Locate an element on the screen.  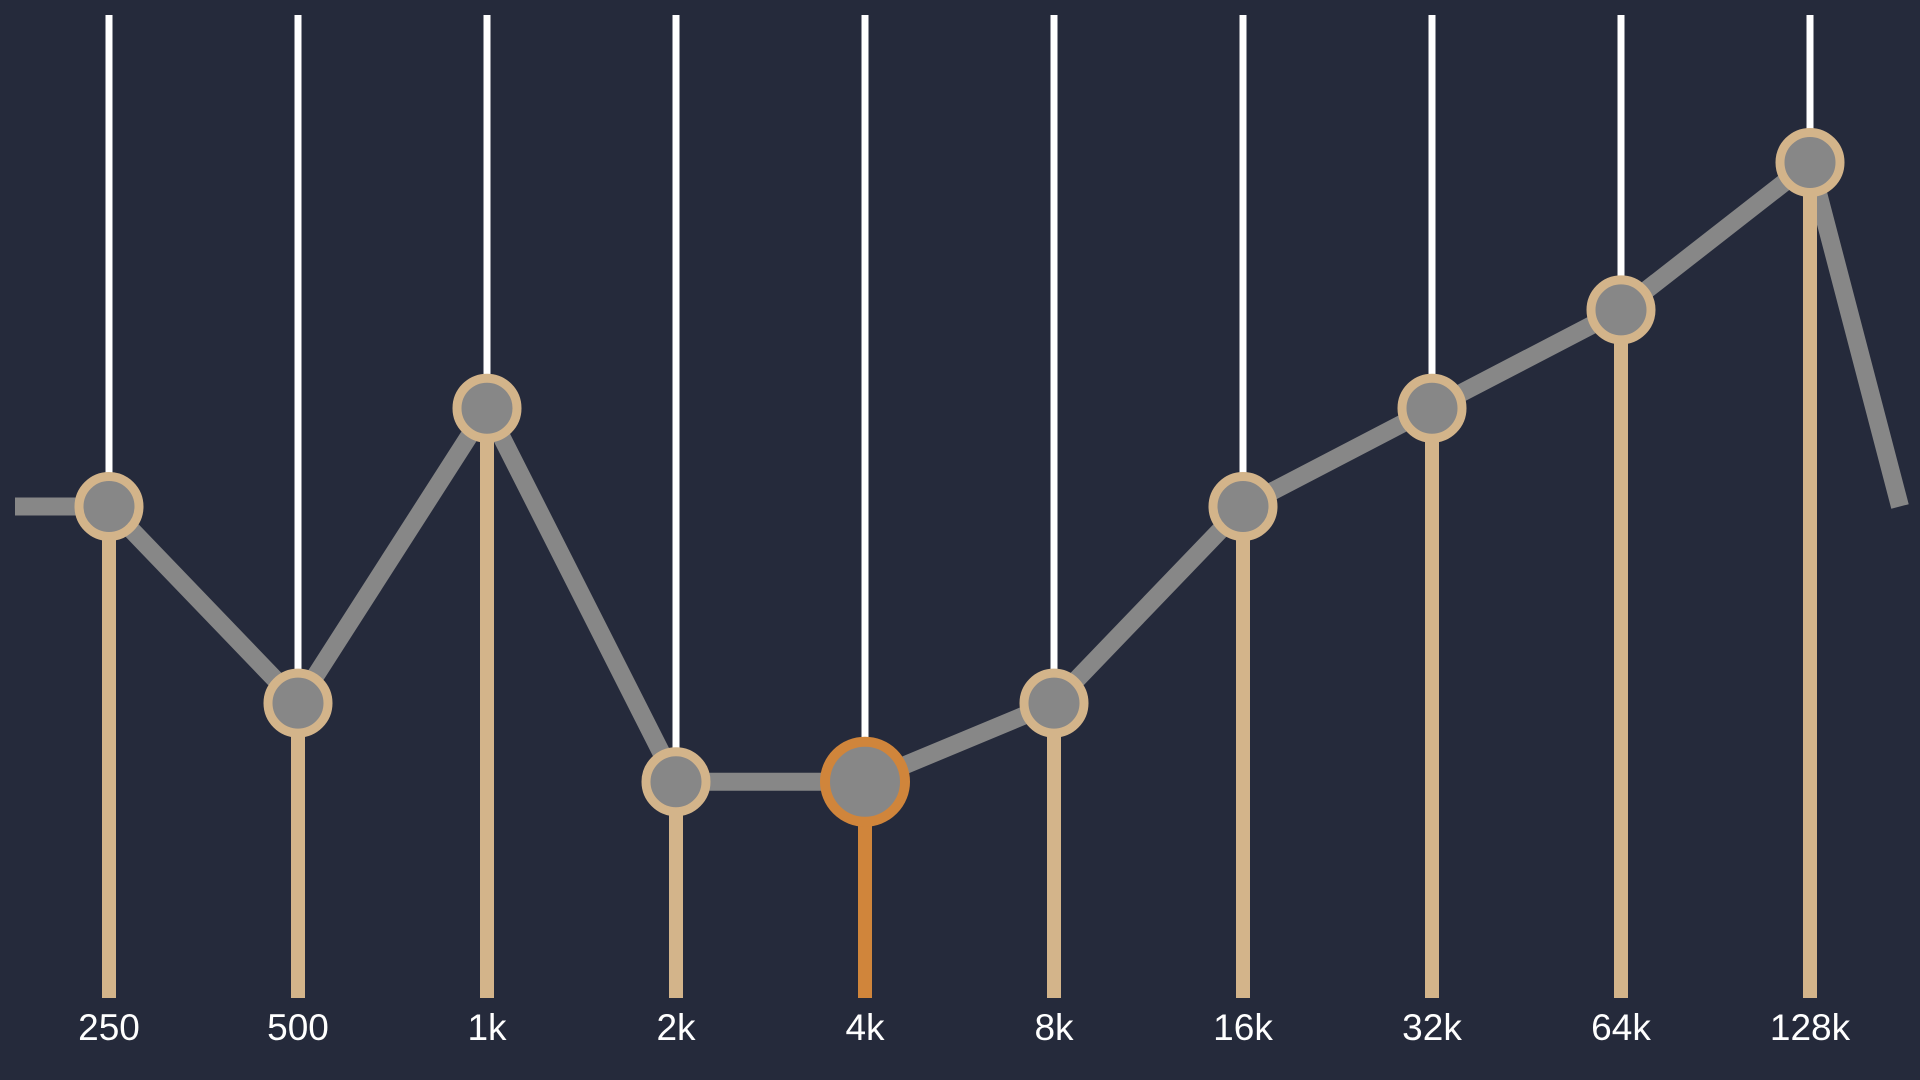
band-slider-2k is located at coordinates (676, 506).